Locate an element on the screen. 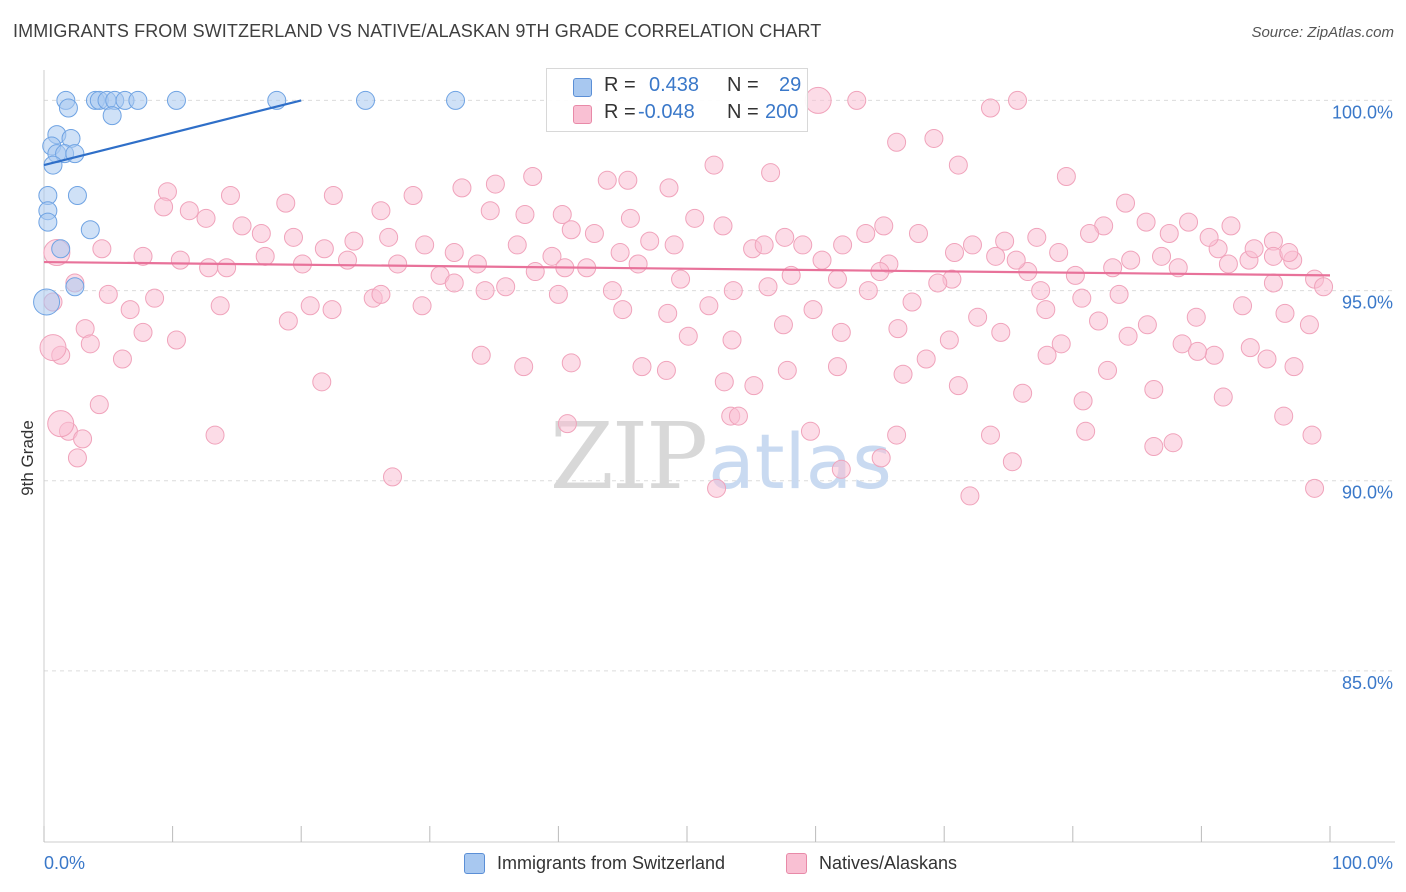 This screenshot has width=1406, height=892. legend-row-natives: R = -0.048 N = 200 is located at coordinates (677, 113).